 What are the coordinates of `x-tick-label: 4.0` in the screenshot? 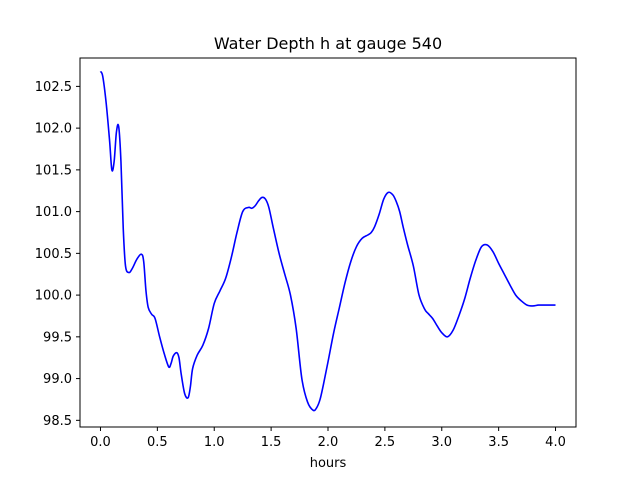 It's located at (555, 442).